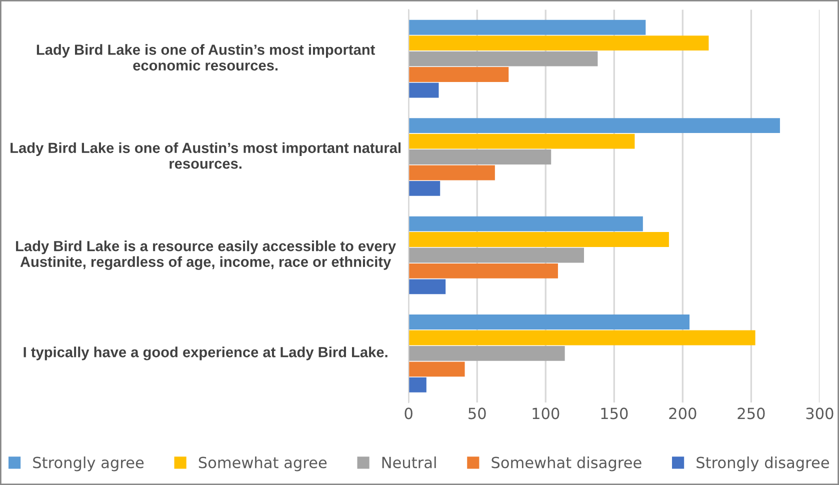 This screenshot has height=485, width=839. What do you see at coordinates (262, 464) in the screenshot?
I see `legend-label: Somewhat agree` at bounding box center [262, 464].